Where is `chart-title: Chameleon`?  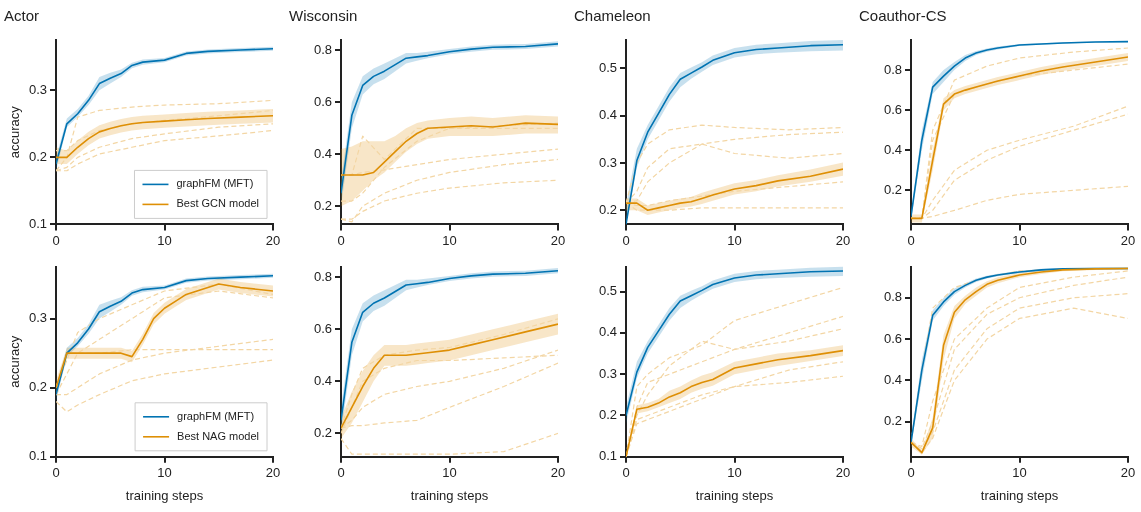
chart-title: Chameleon is located at coordinates (612, 16).